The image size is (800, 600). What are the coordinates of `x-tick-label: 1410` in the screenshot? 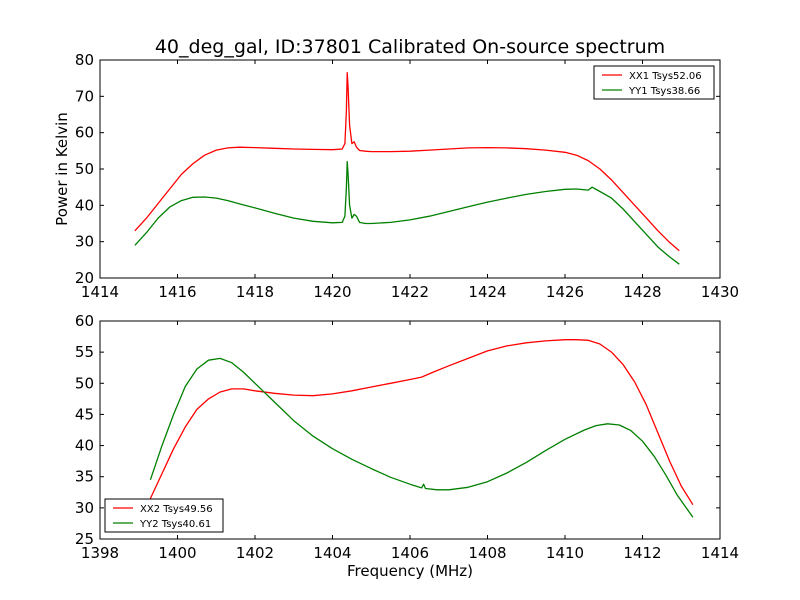 It's located at (565, 553).